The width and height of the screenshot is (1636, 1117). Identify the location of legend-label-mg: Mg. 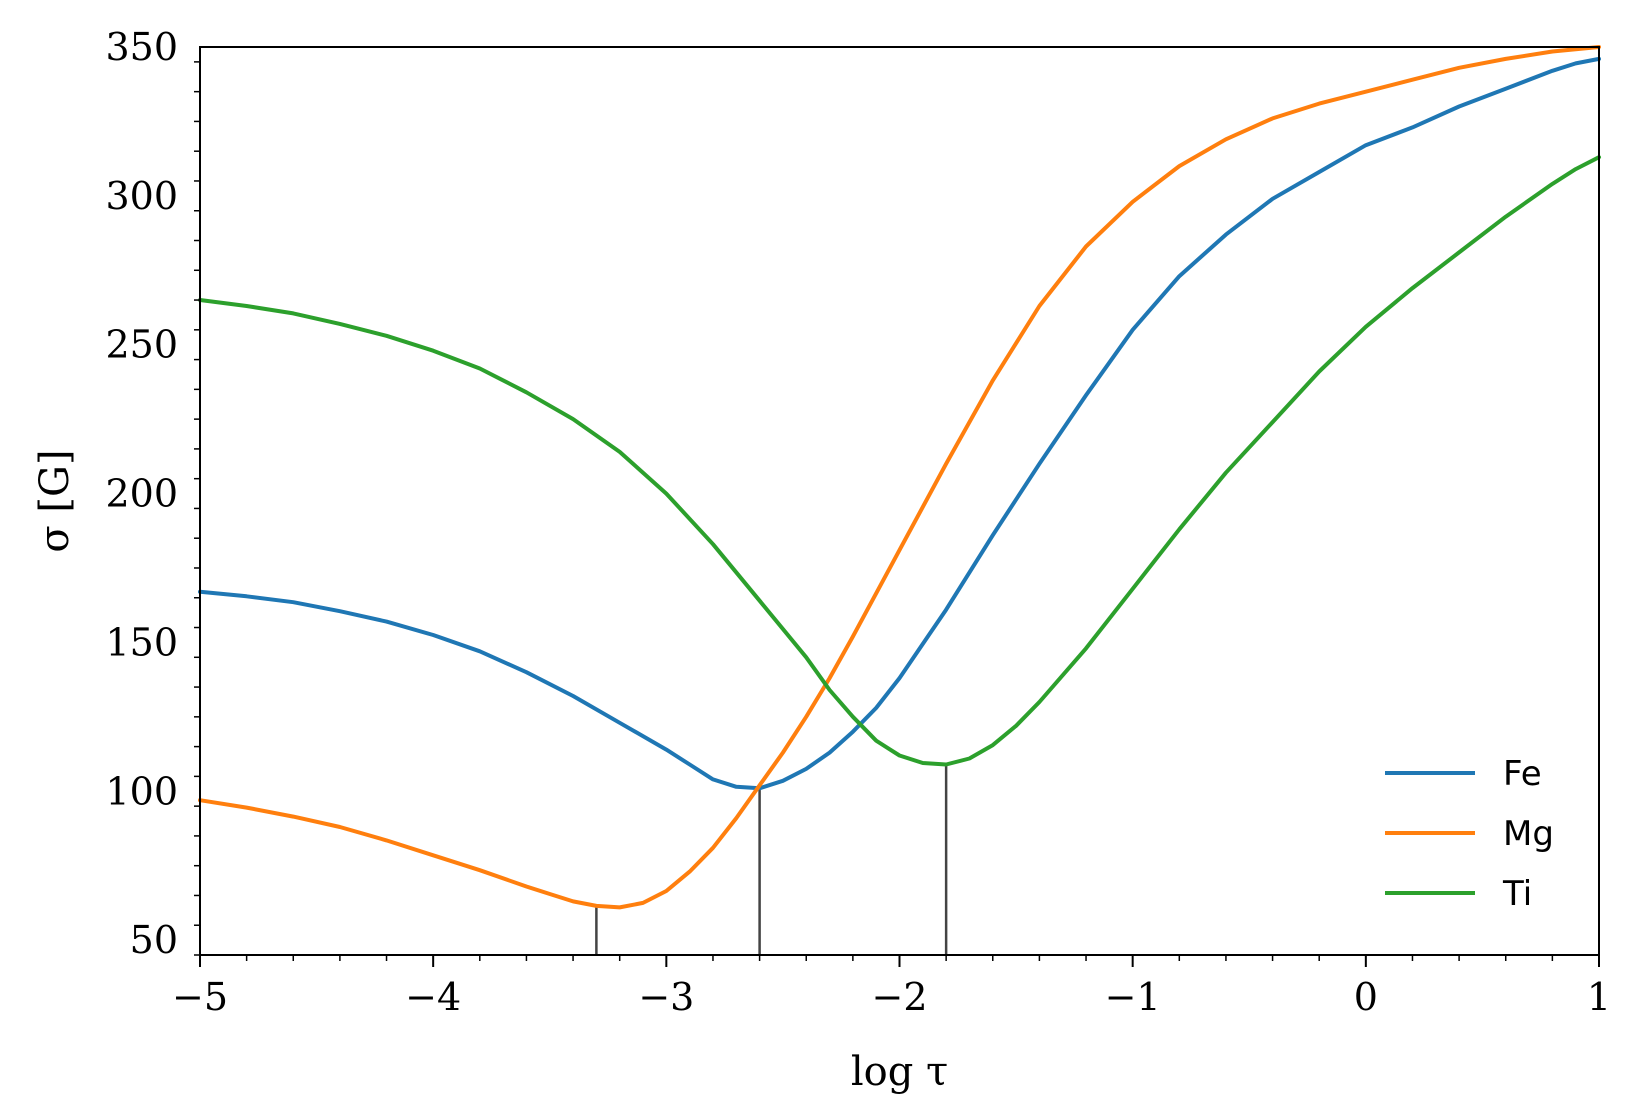
(1528, 834).